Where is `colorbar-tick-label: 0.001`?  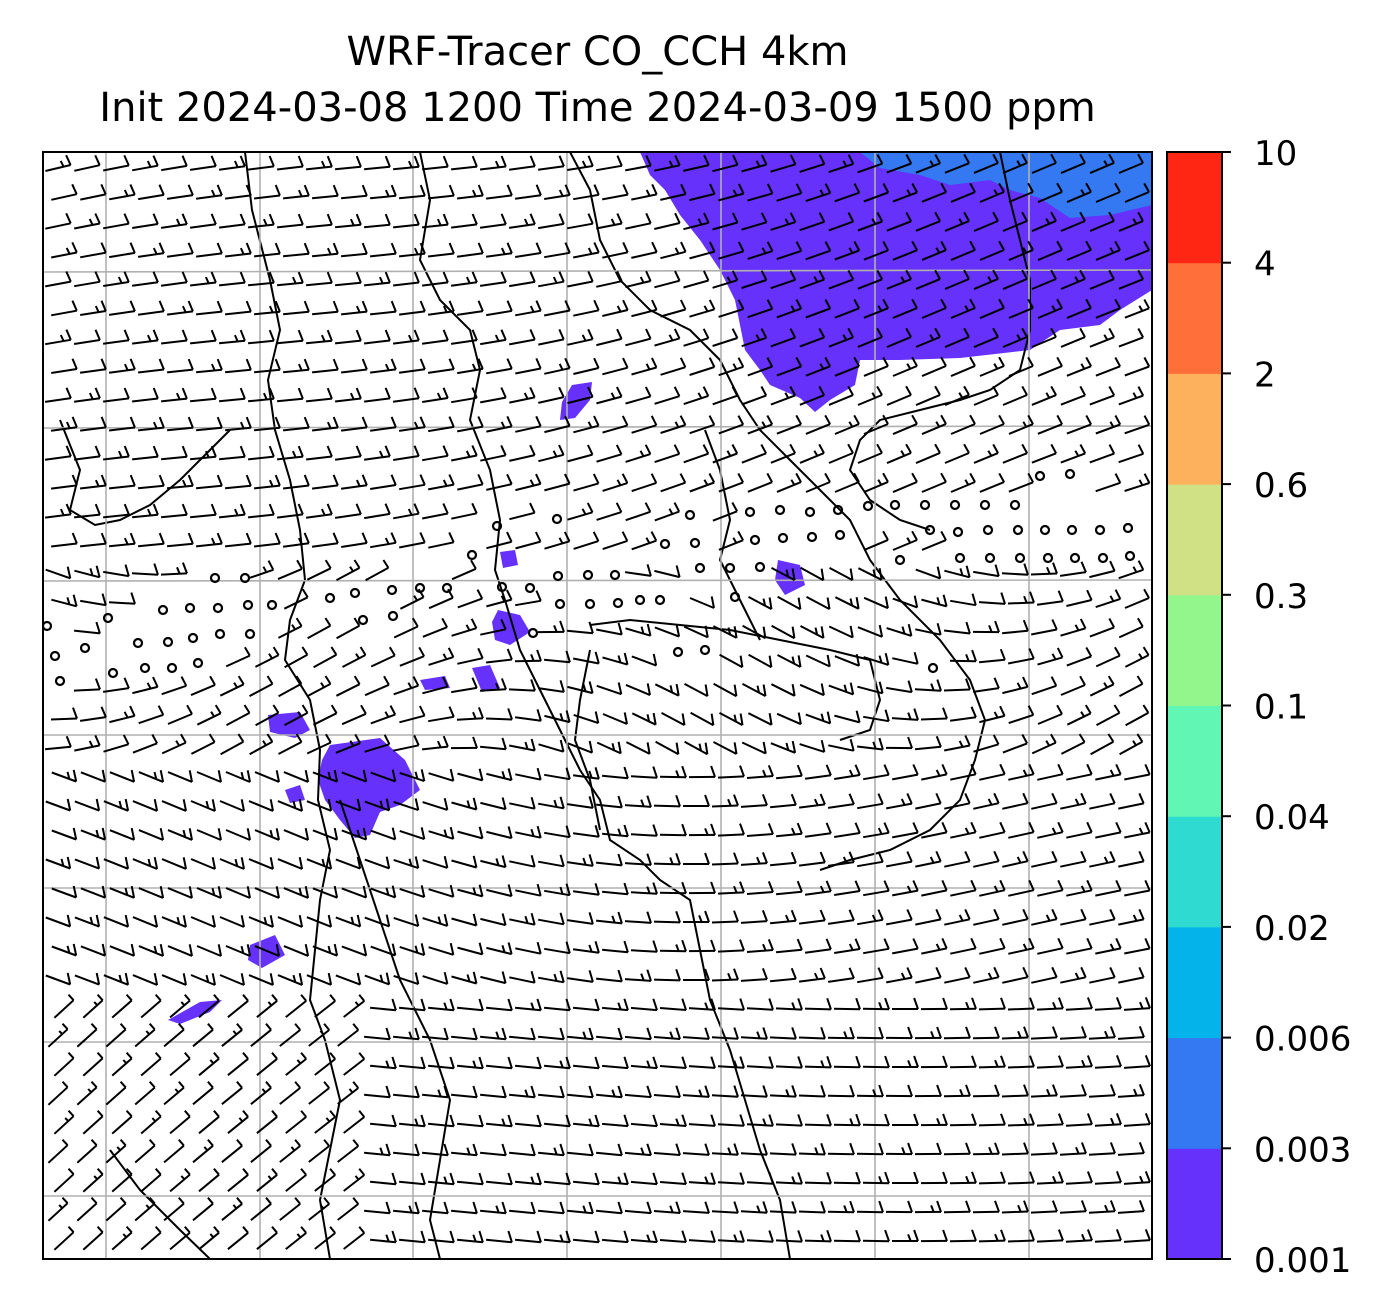 colorbar-tick-label: 0.001 is located at coordinates (1302, 1261).